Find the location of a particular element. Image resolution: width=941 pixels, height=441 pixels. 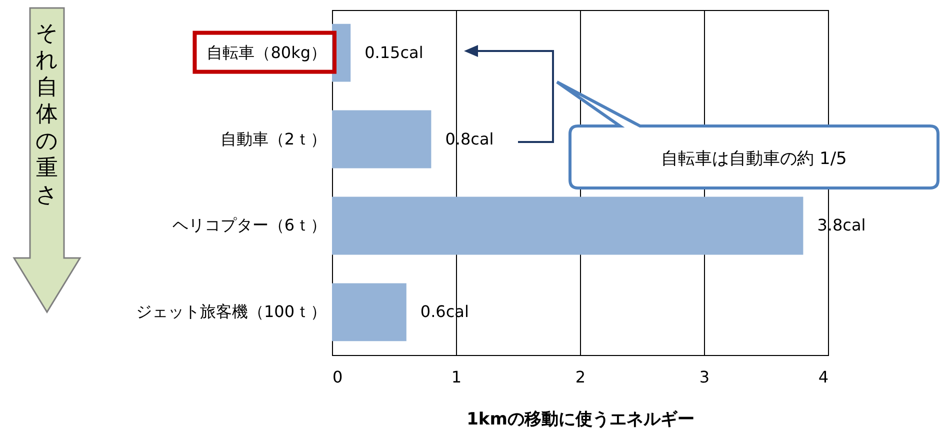

y-tick-label: 自動車（2ｔ） is located at coordinates (273, 138).